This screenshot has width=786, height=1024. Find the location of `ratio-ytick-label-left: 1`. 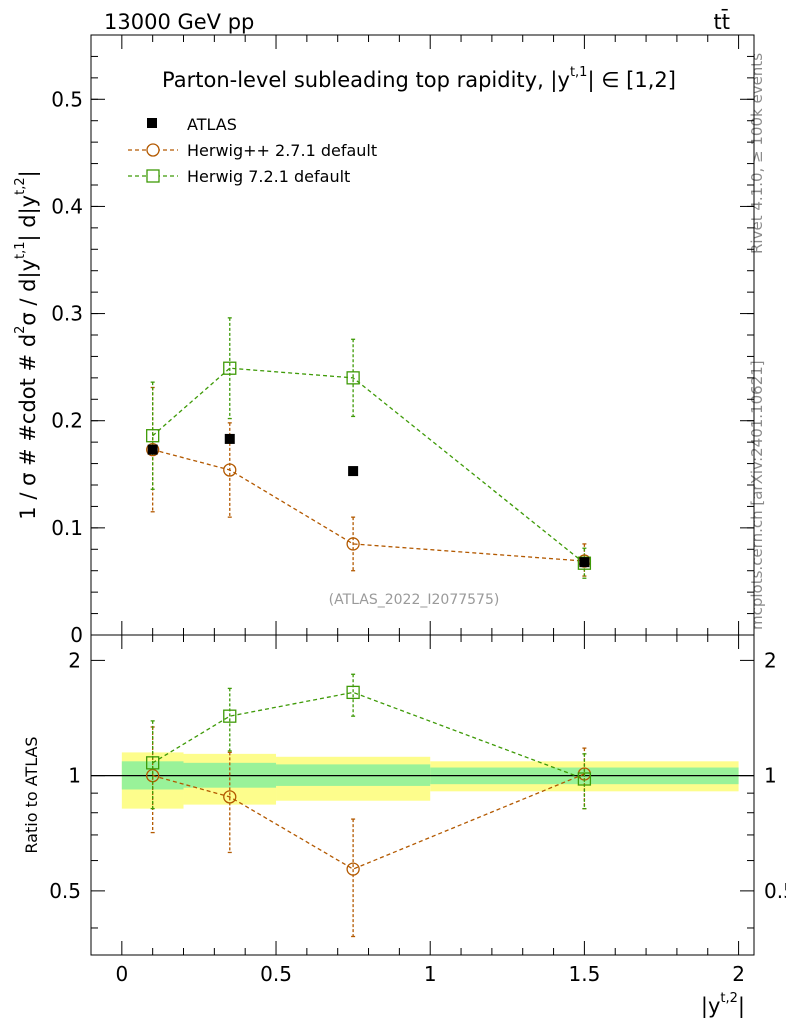

ratio-ytick-label-left: 1 is located at coordinates (74, 776).